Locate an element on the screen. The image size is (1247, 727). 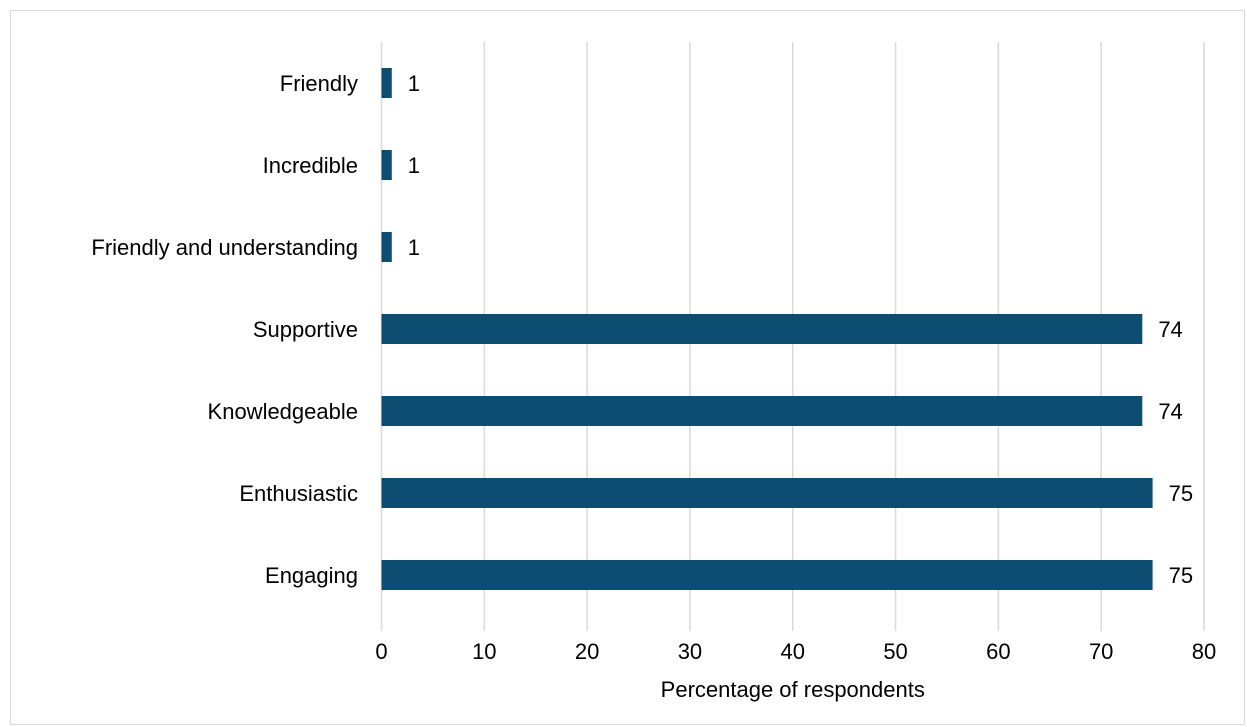
data-label-5: 75 is located at coordinates (1181, 493).